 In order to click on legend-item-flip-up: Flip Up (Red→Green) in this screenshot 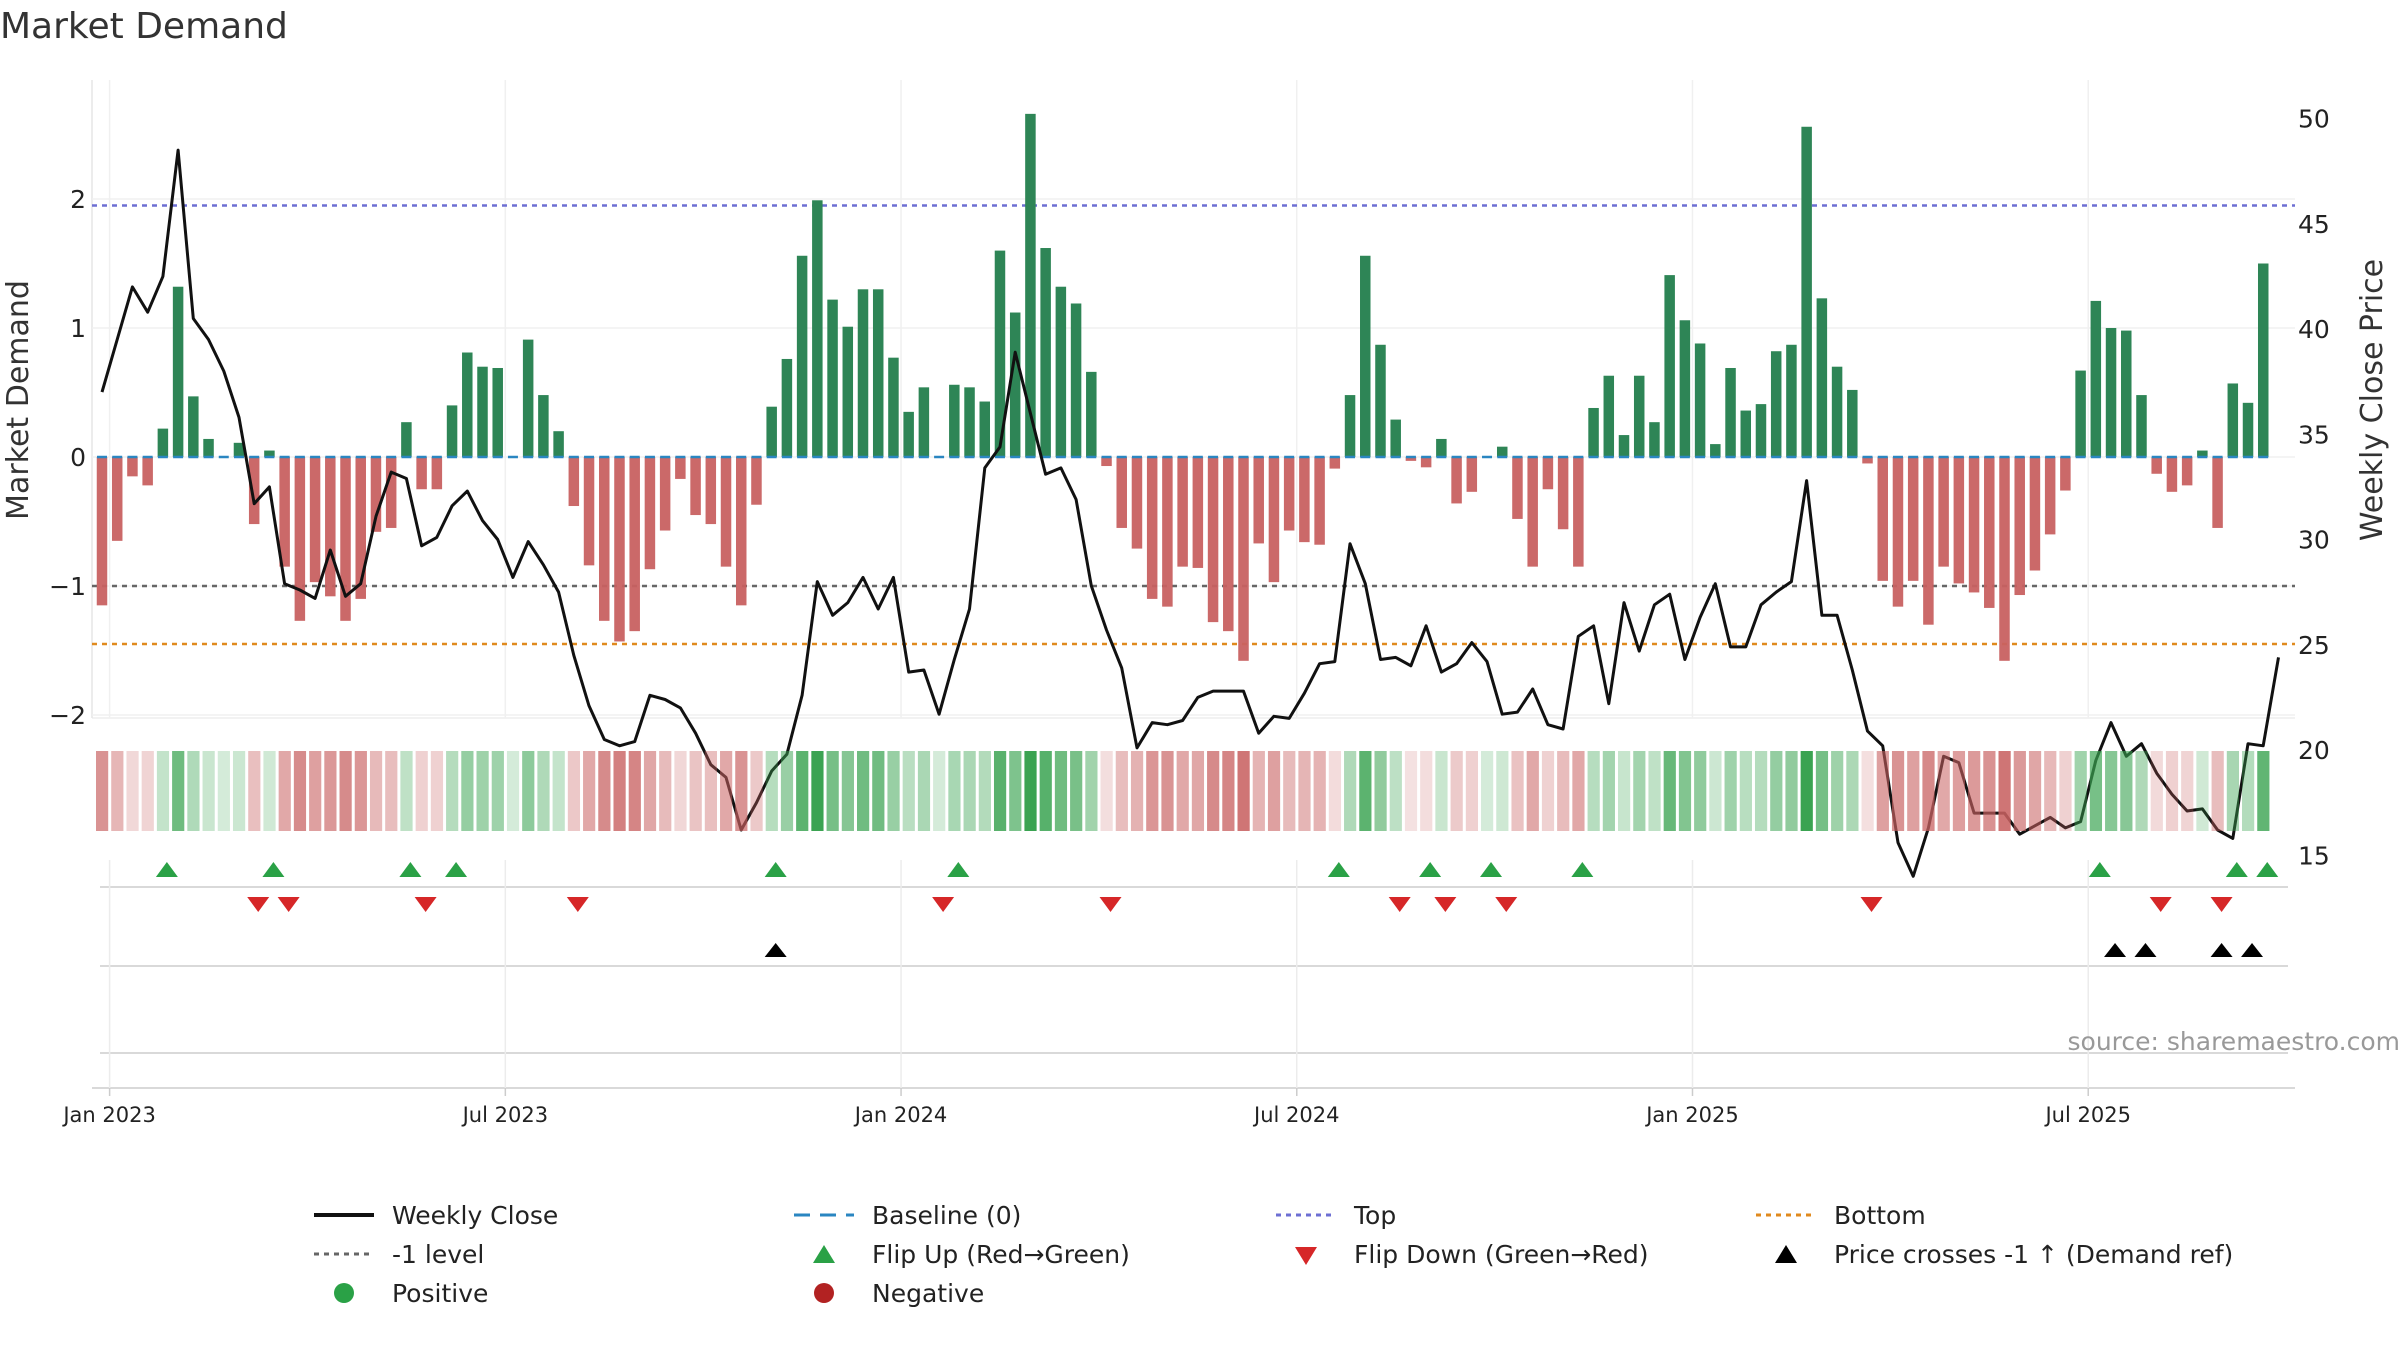, I will do `click(961, 1254)`.